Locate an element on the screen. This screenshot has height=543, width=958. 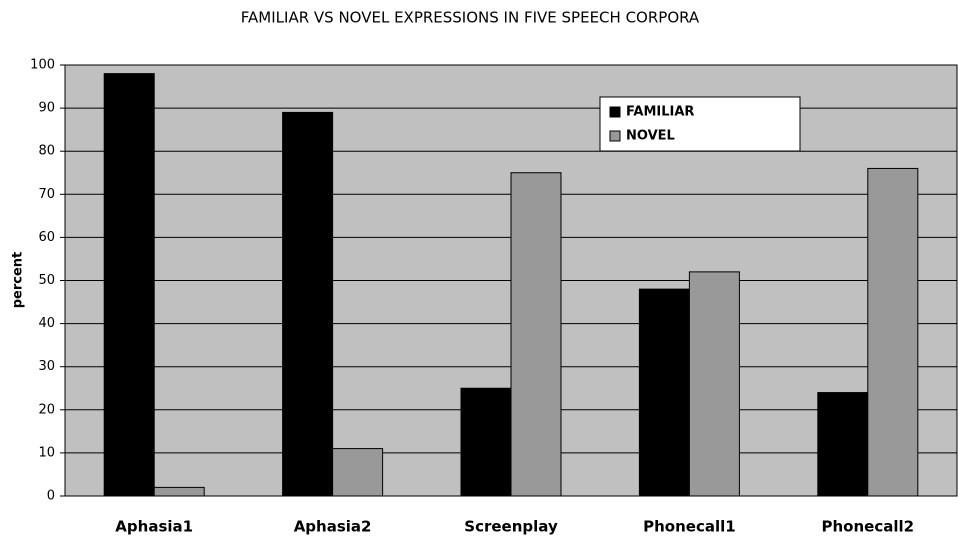
y-tick-label: 100 is located at coordinates (42, 65).